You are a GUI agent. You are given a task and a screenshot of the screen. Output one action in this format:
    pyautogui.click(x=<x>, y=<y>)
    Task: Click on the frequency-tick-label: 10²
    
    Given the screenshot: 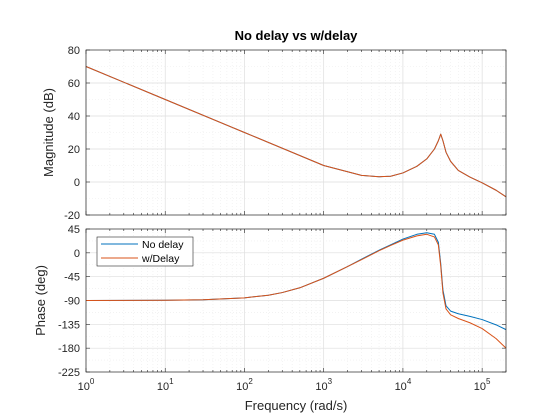 What is the action you would take?
    pyautogui.click(x=244, y=385)
    